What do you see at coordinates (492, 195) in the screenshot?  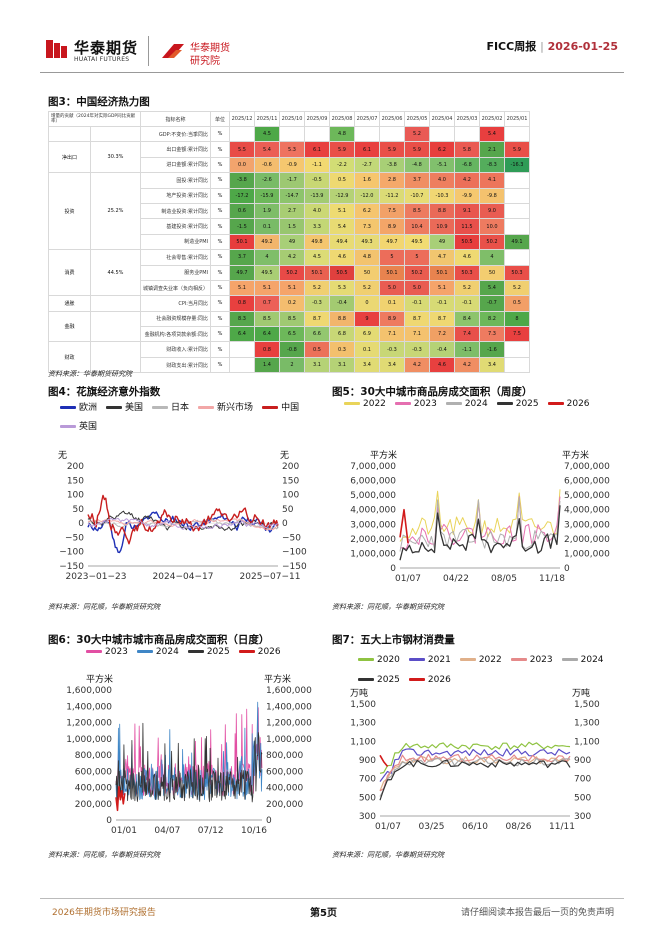 I see `heatmap-cell: -9.8` at bounding box center [492, 195].